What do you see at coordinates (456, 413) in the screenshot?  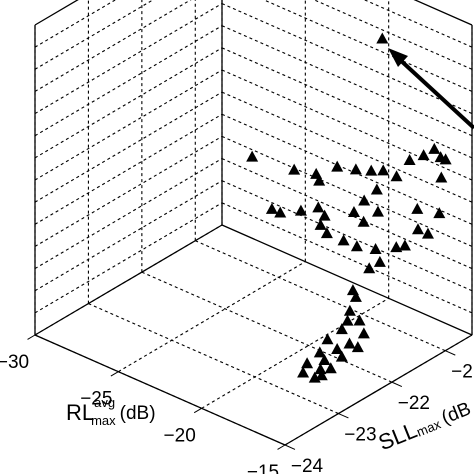 I see `y-label-unit: (dB` at bounding box center [456, 413].